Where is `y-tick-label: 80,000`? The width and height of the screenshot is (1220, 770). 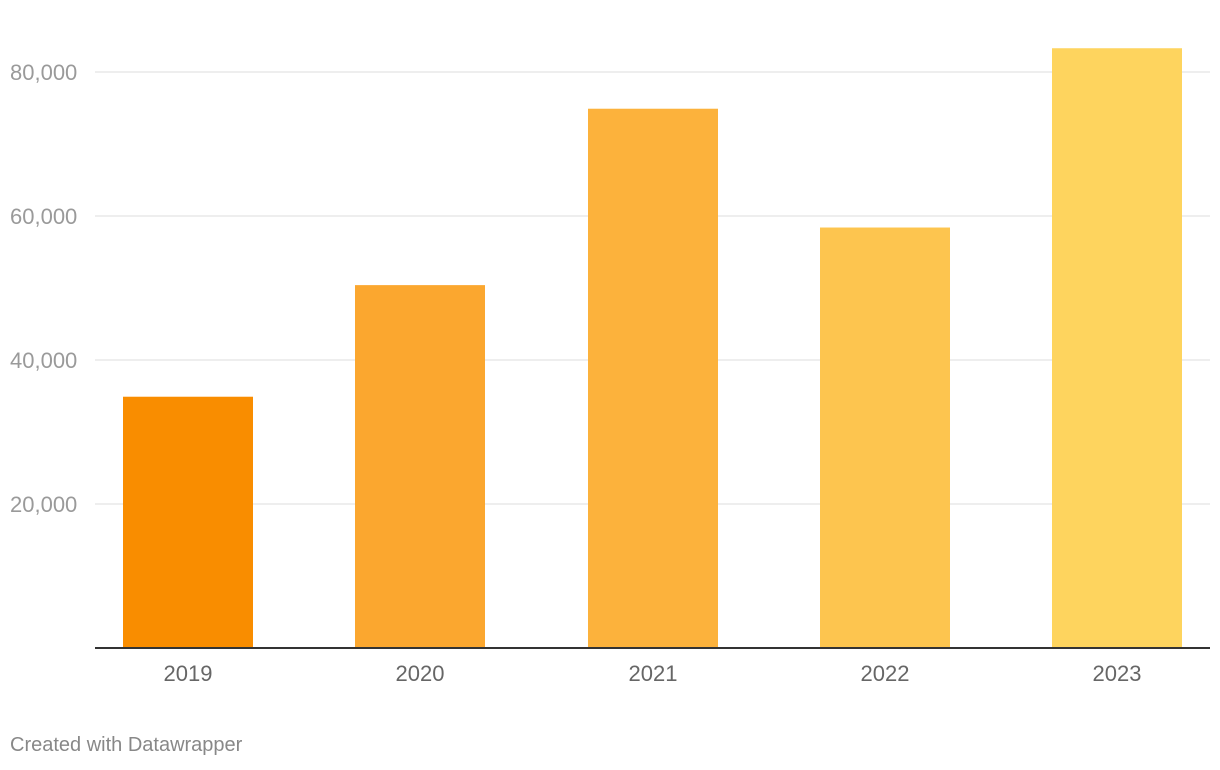 y-tick-label: 80,000 is located at coordinates (43, 72).